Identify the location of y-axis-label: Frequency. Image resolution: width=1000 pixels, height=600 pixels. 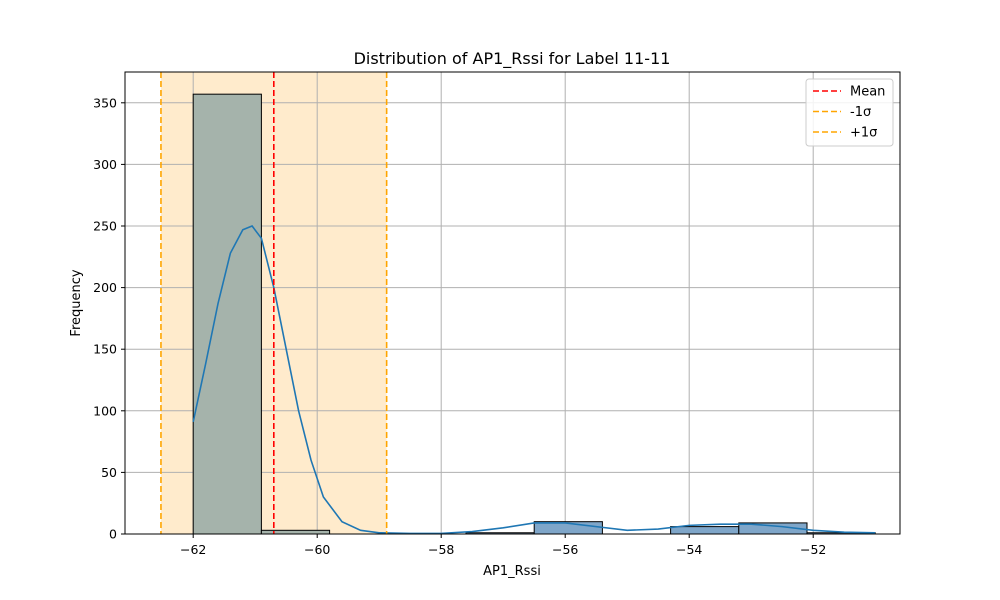
(76, 302).